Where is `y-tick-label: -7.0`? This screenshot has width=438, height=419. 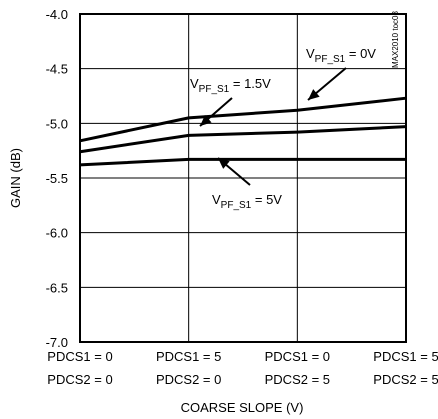
y-tick-label: -7.0 is located at coordinates (57, 342).